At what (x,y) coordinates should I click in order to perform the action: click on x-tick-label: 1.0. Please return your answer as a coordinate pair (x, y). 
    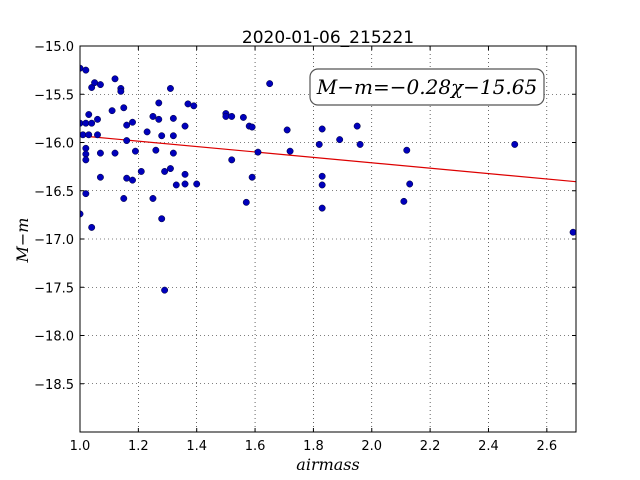
    Looking at the image, I should click on (80, 446).